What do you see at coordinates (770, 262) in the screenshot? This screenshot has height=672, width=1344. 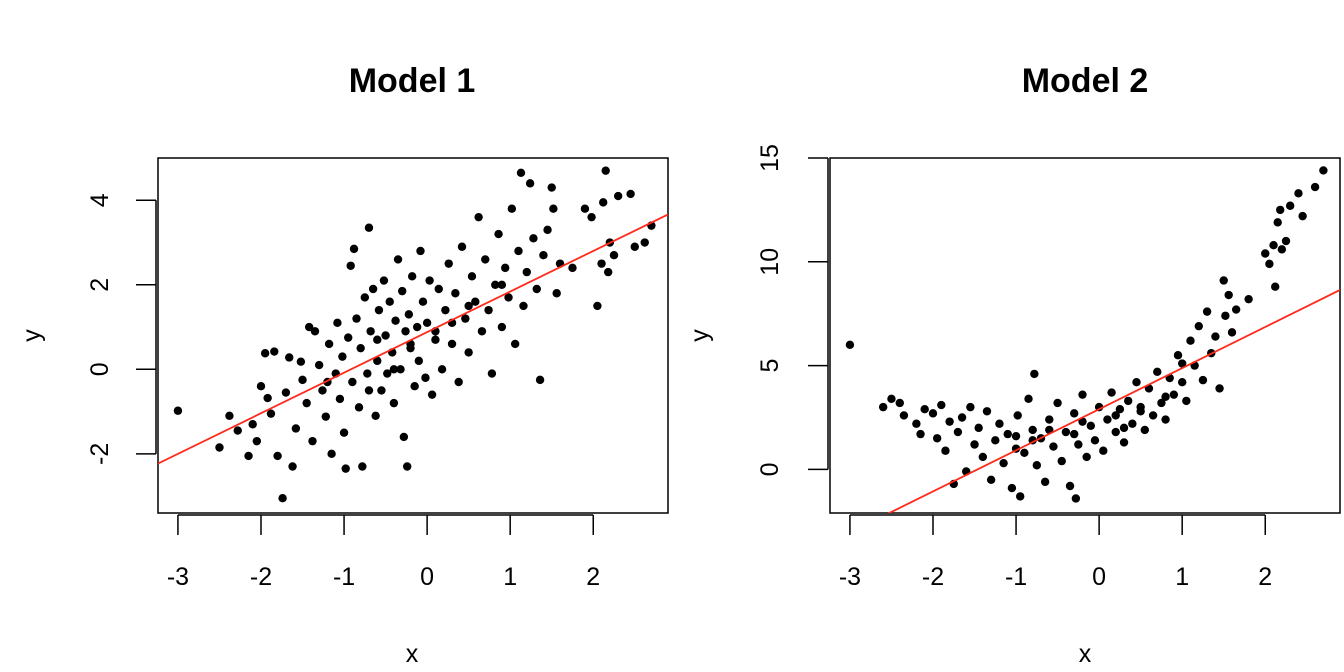 I see `y-tick-label: 10` at bounding box center [770, 262].